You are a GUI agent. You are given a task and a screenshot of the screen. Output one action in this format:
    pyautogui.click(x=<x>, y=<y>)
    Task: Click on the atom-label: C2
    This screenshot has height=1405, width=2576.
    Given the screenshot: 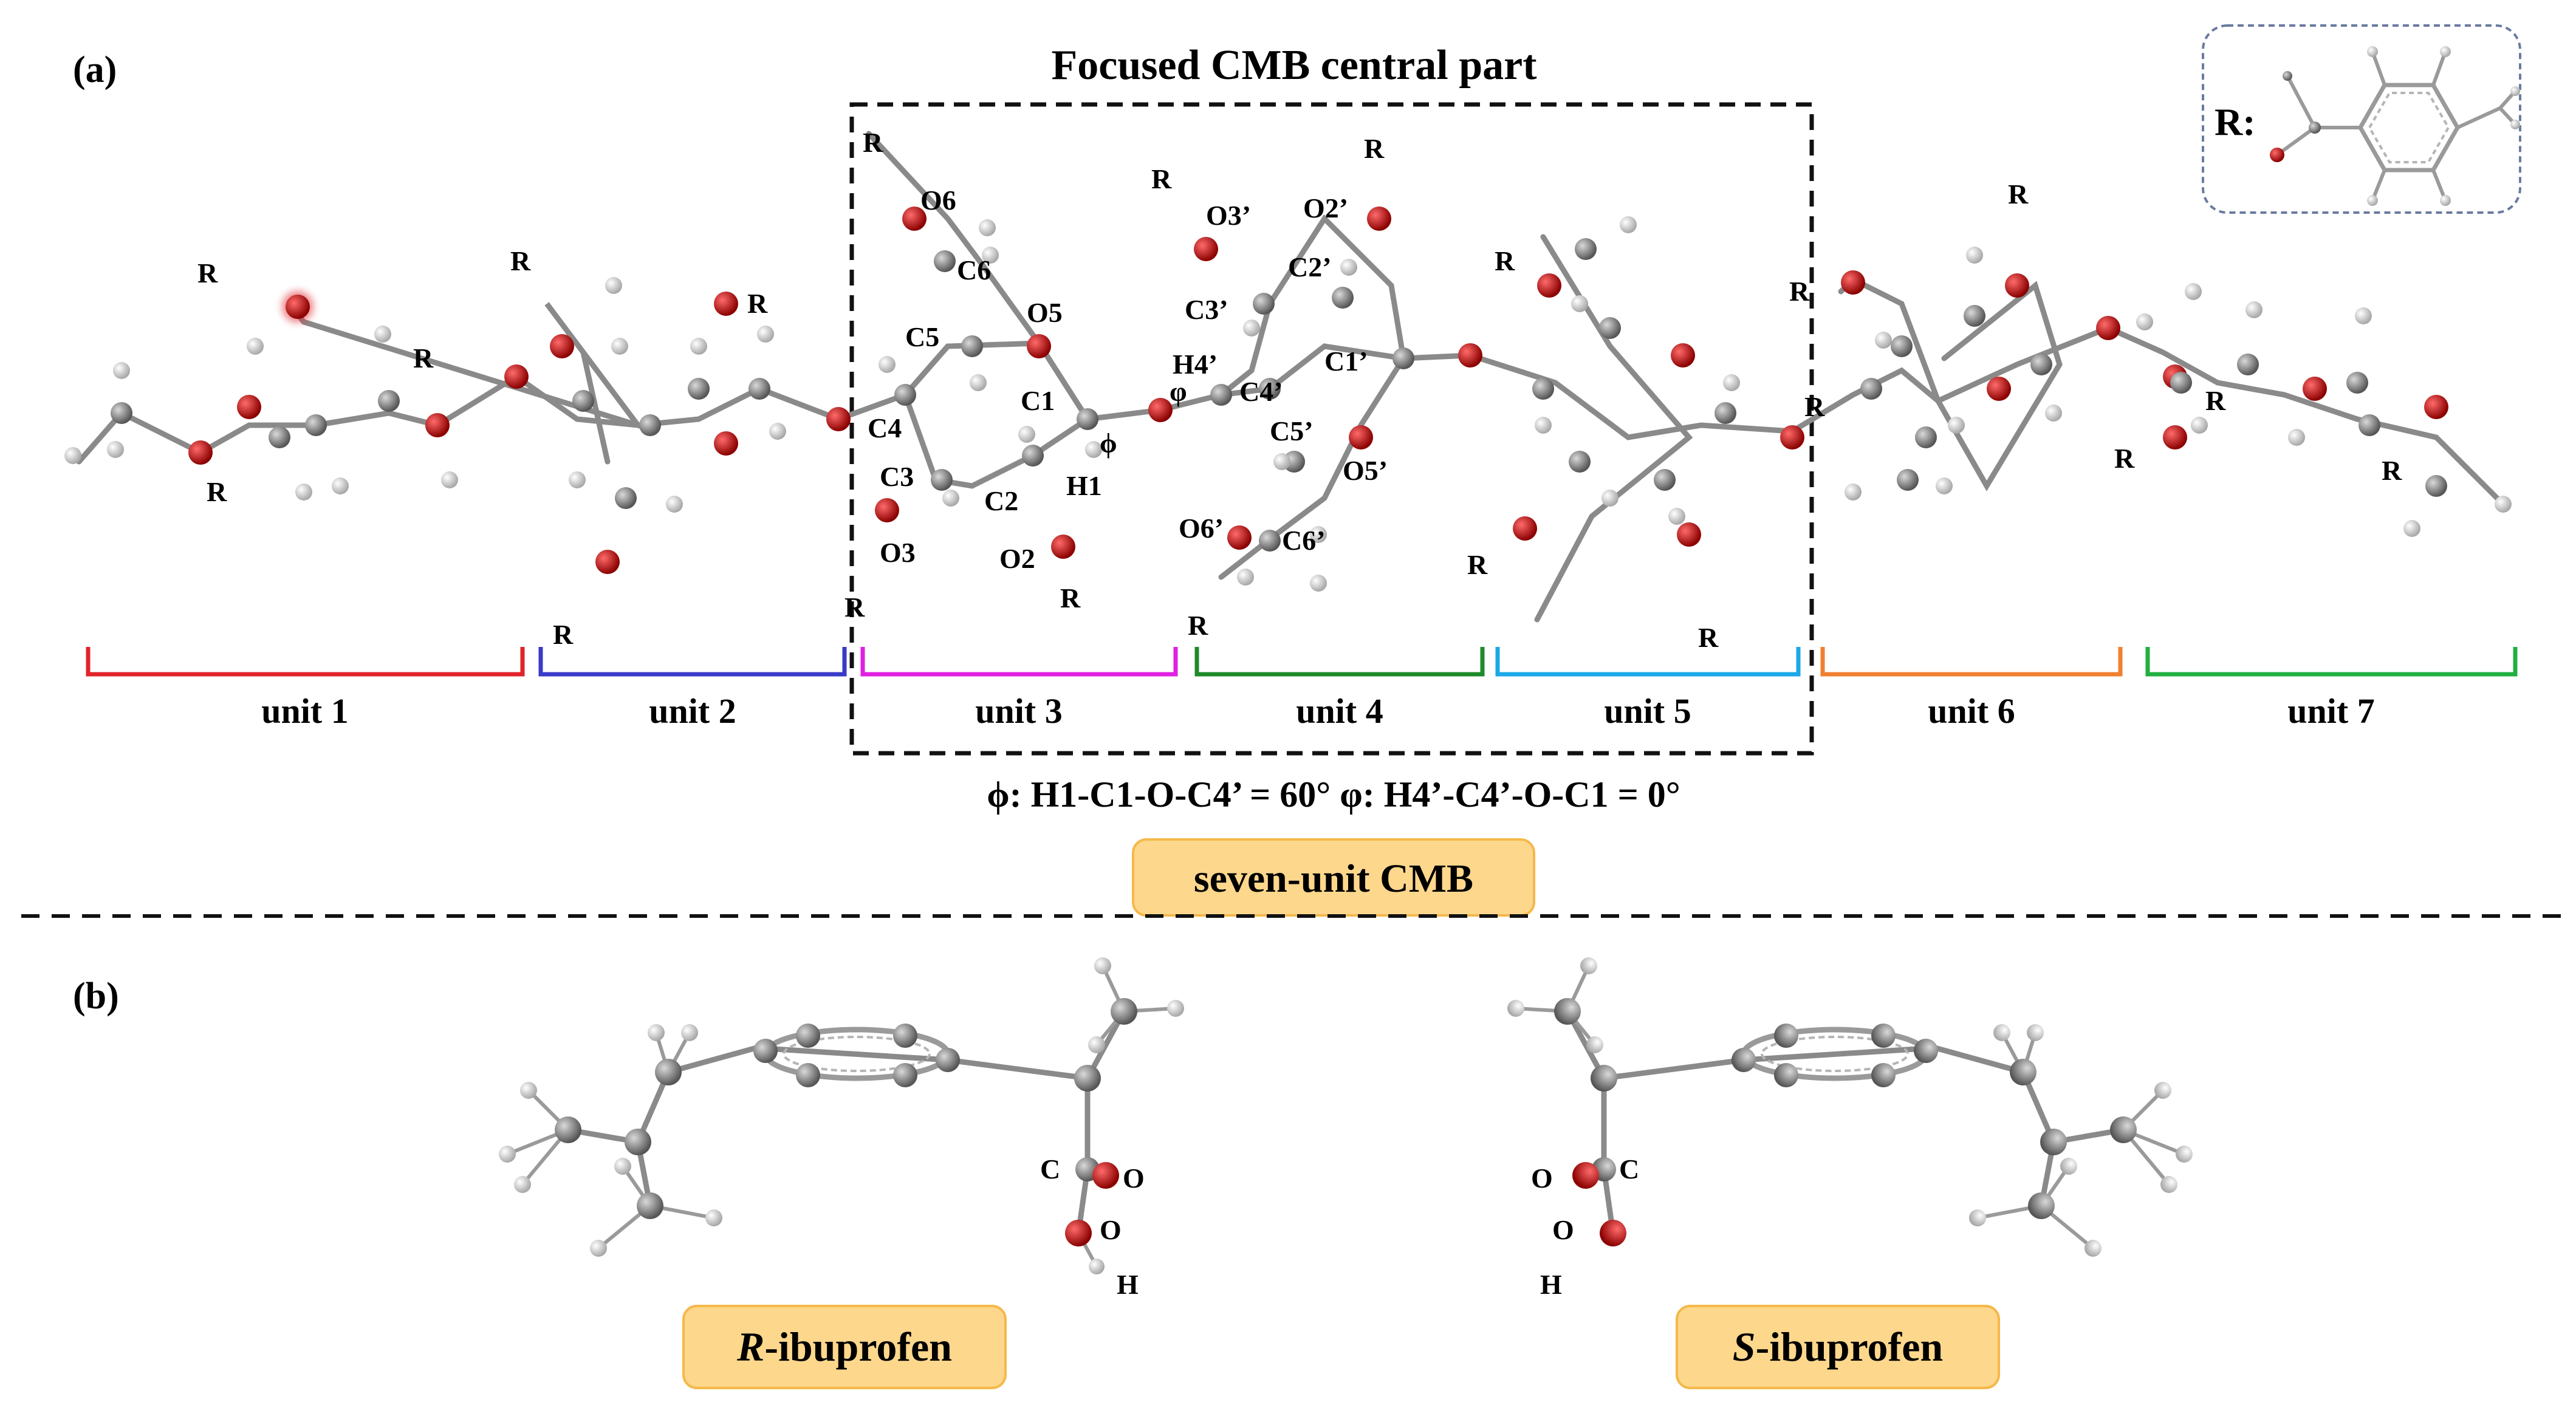 What is the action you would take?
    pyautogui.click(x=1001, y=500)
    